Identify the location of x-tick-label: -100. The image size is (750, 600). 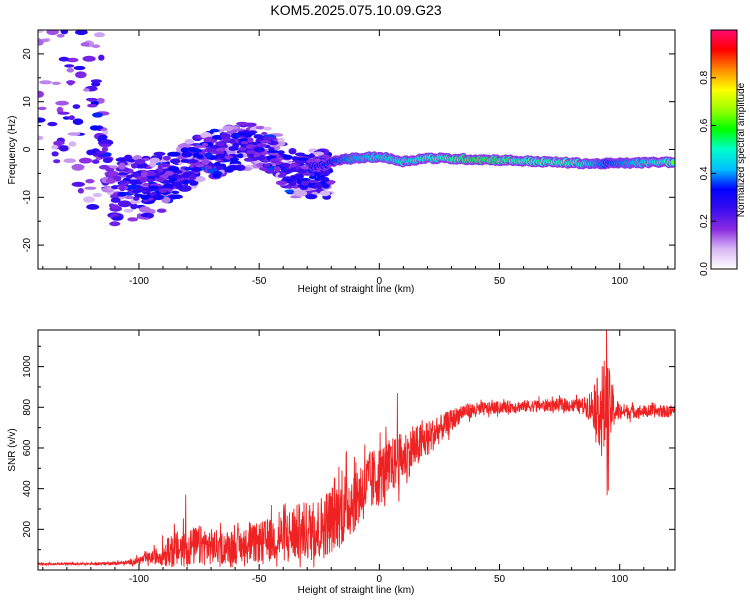
(139, 281).